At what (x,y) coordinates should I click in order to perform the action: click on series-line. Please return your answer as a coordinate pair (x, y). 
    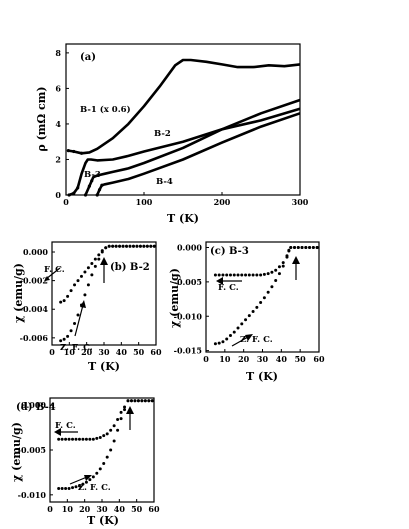
    Looking at the image, I should click on (198, 154).